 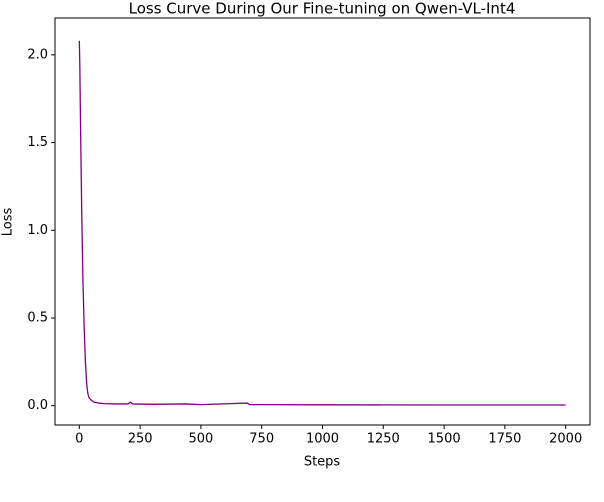 What do you see at coordinates (504, 439) in the screenshot?
I see `x-tick-label: 1750` at bounding box center [504, 439].